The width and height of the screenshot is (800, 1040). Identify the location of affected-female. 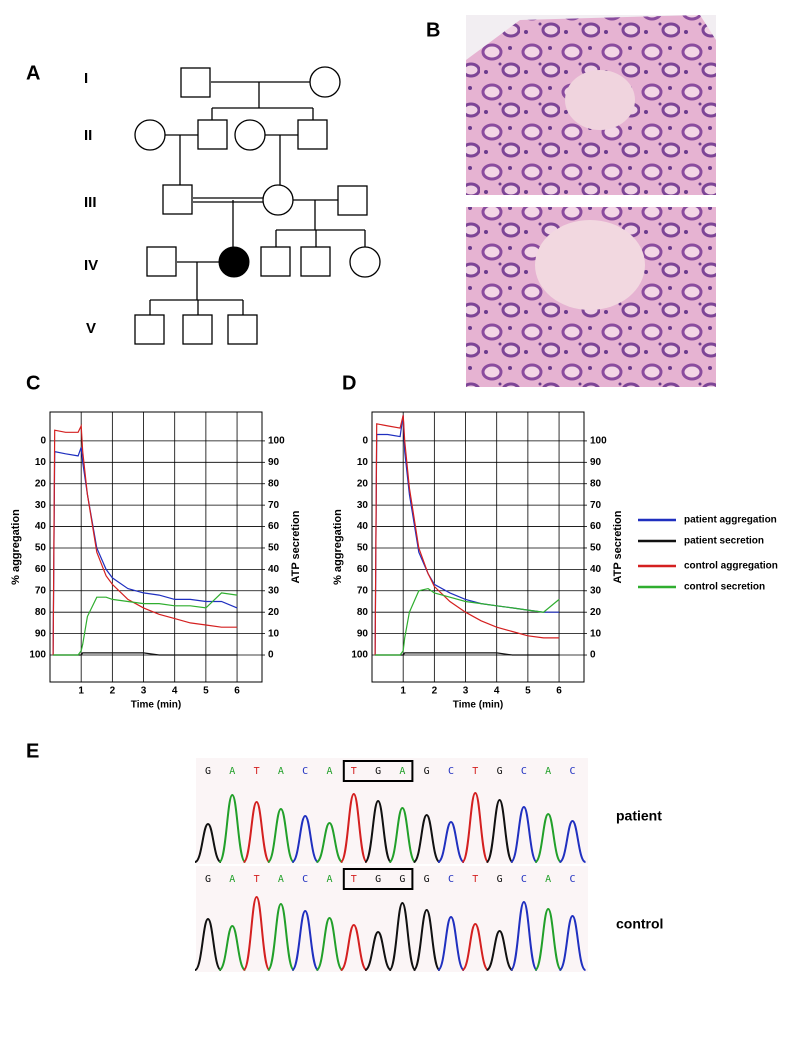
(234, 262).